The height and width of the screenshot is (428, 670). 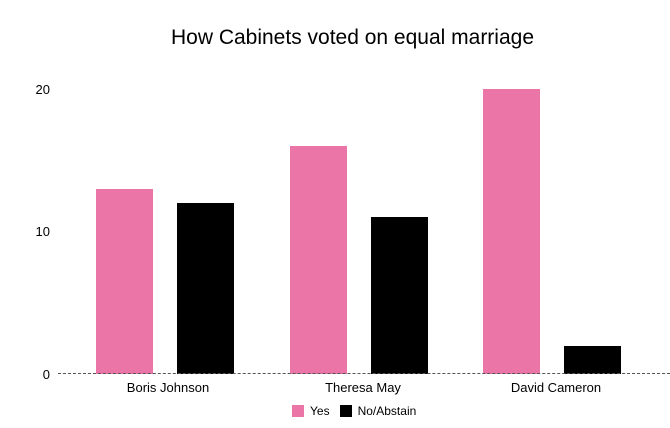 What do you see at coordinates (298, 411) in the screenshot?
I see `legend-swatch-yes` at bounding box center [298, 411].